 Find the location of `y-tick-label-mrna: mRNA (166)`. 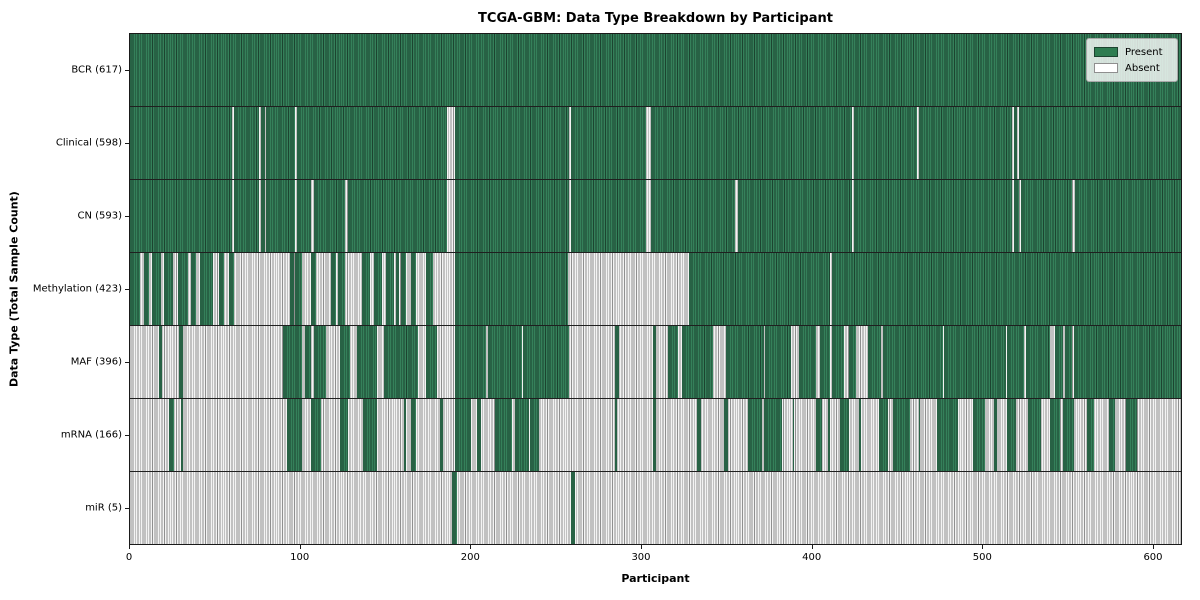

y-tick-label-mrna: mRNA (166) is located at coordinates (91, 435).